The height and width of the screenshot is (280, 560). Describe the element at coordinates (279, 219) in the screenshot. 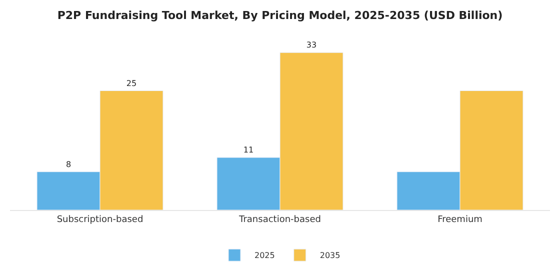

I see `x-tick-label: Transaction-based` at that location.